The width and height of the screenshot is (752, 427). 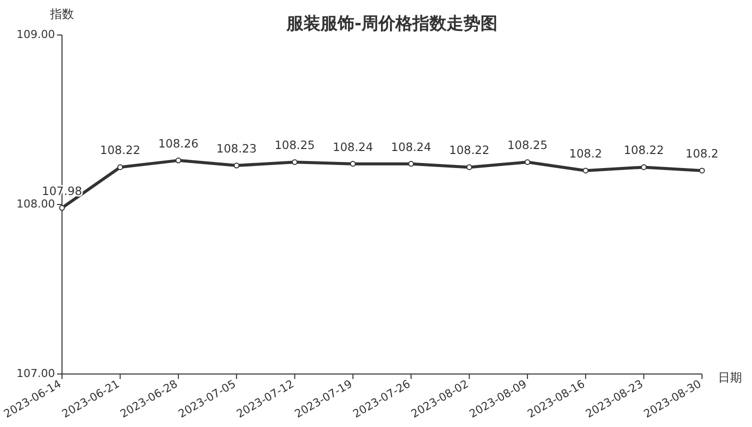 What do you see at coordinates (62, 14) in the screenshot?
I see `ylabel: 指数` at bounding box center [62, 14].